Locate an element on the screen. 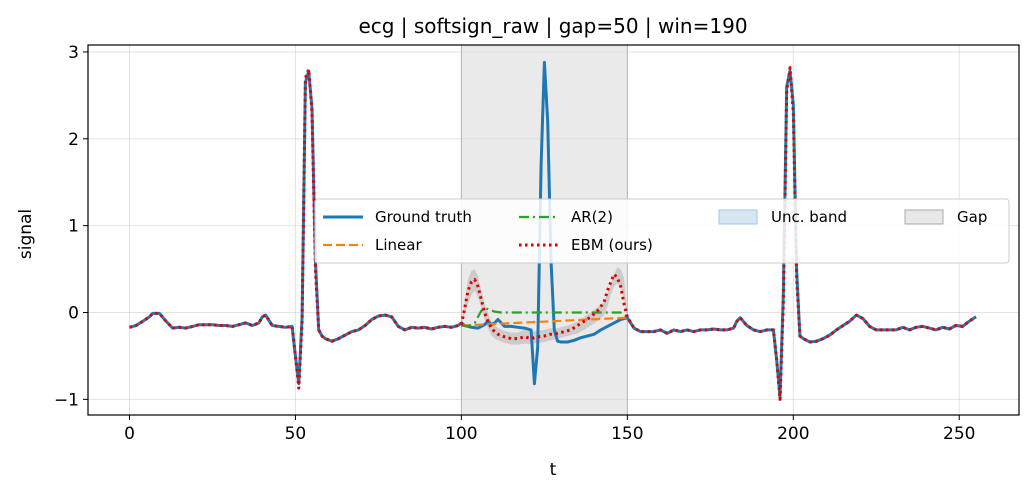 Image resolution: width=1033 pixels, height=494 pixels. y-axis-label: signal is located at coordinates (26, 234).